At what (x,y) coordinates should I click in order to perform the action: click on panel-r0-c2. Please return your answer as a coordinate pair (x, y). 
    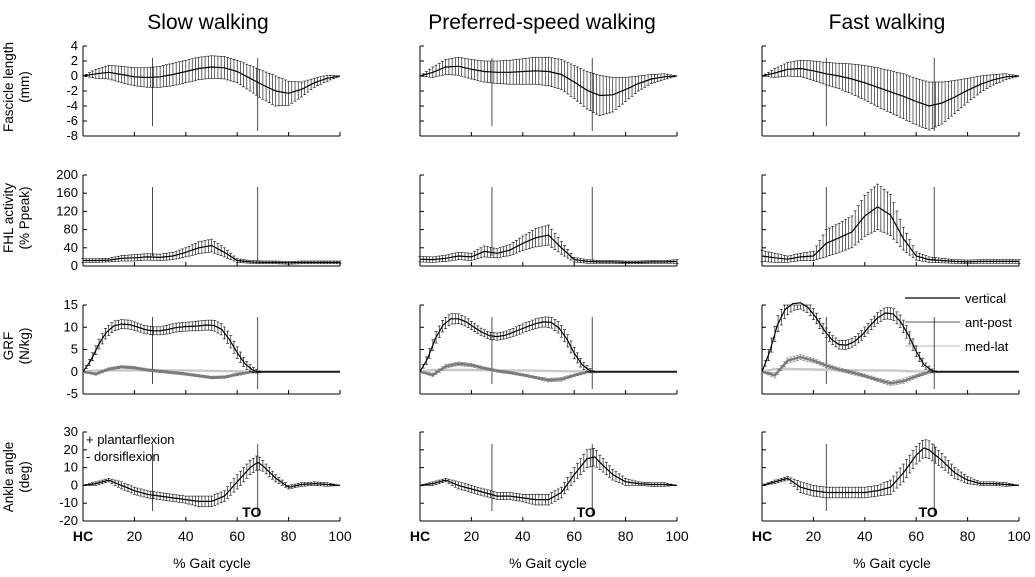
    Looking at the image, I should click on (890, 91).